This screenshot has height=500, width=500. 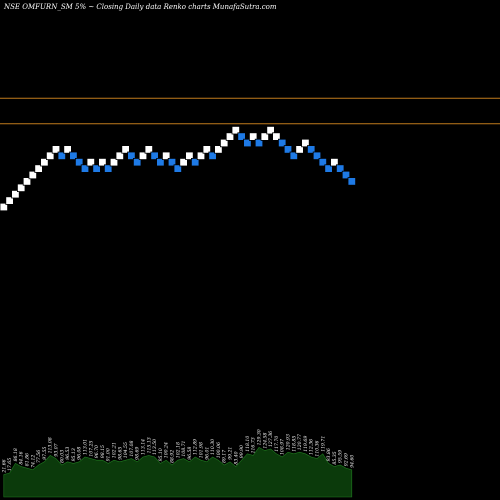 I want to click on volume-area, so click(x=178, y=472).